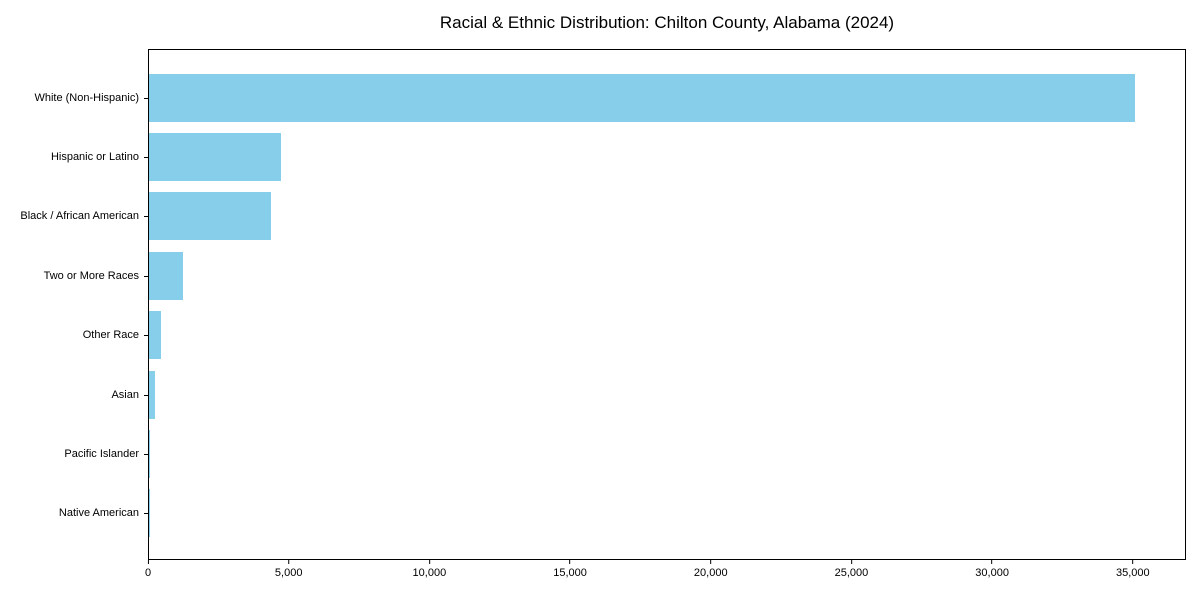  Describe the element at coordinates (79, 216) in the screenshot. I see `category-label: Black / African American` at that location.